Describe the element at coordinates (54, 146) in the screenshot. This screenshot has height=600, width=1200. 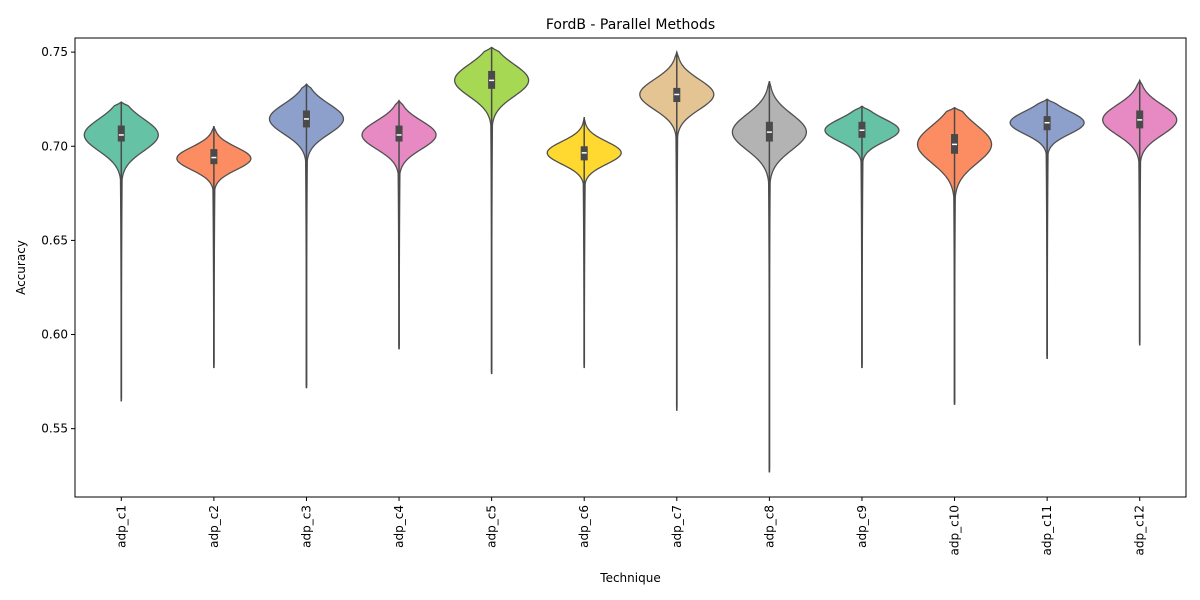
I see `y-tick-label: 0.70` at that location.